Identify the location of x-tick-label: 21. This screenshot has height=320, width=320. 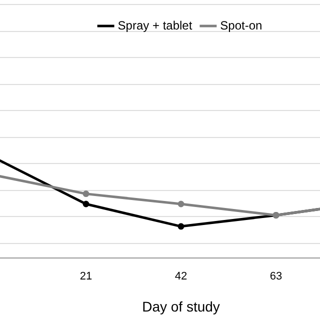
(86, 276).